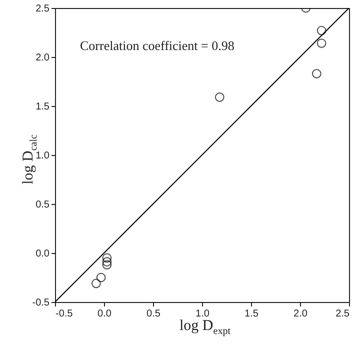 Image resolution: width=360 pixels, height=350 pixels. I want to click on x-tick-label: 0.0, so click(105, 314).